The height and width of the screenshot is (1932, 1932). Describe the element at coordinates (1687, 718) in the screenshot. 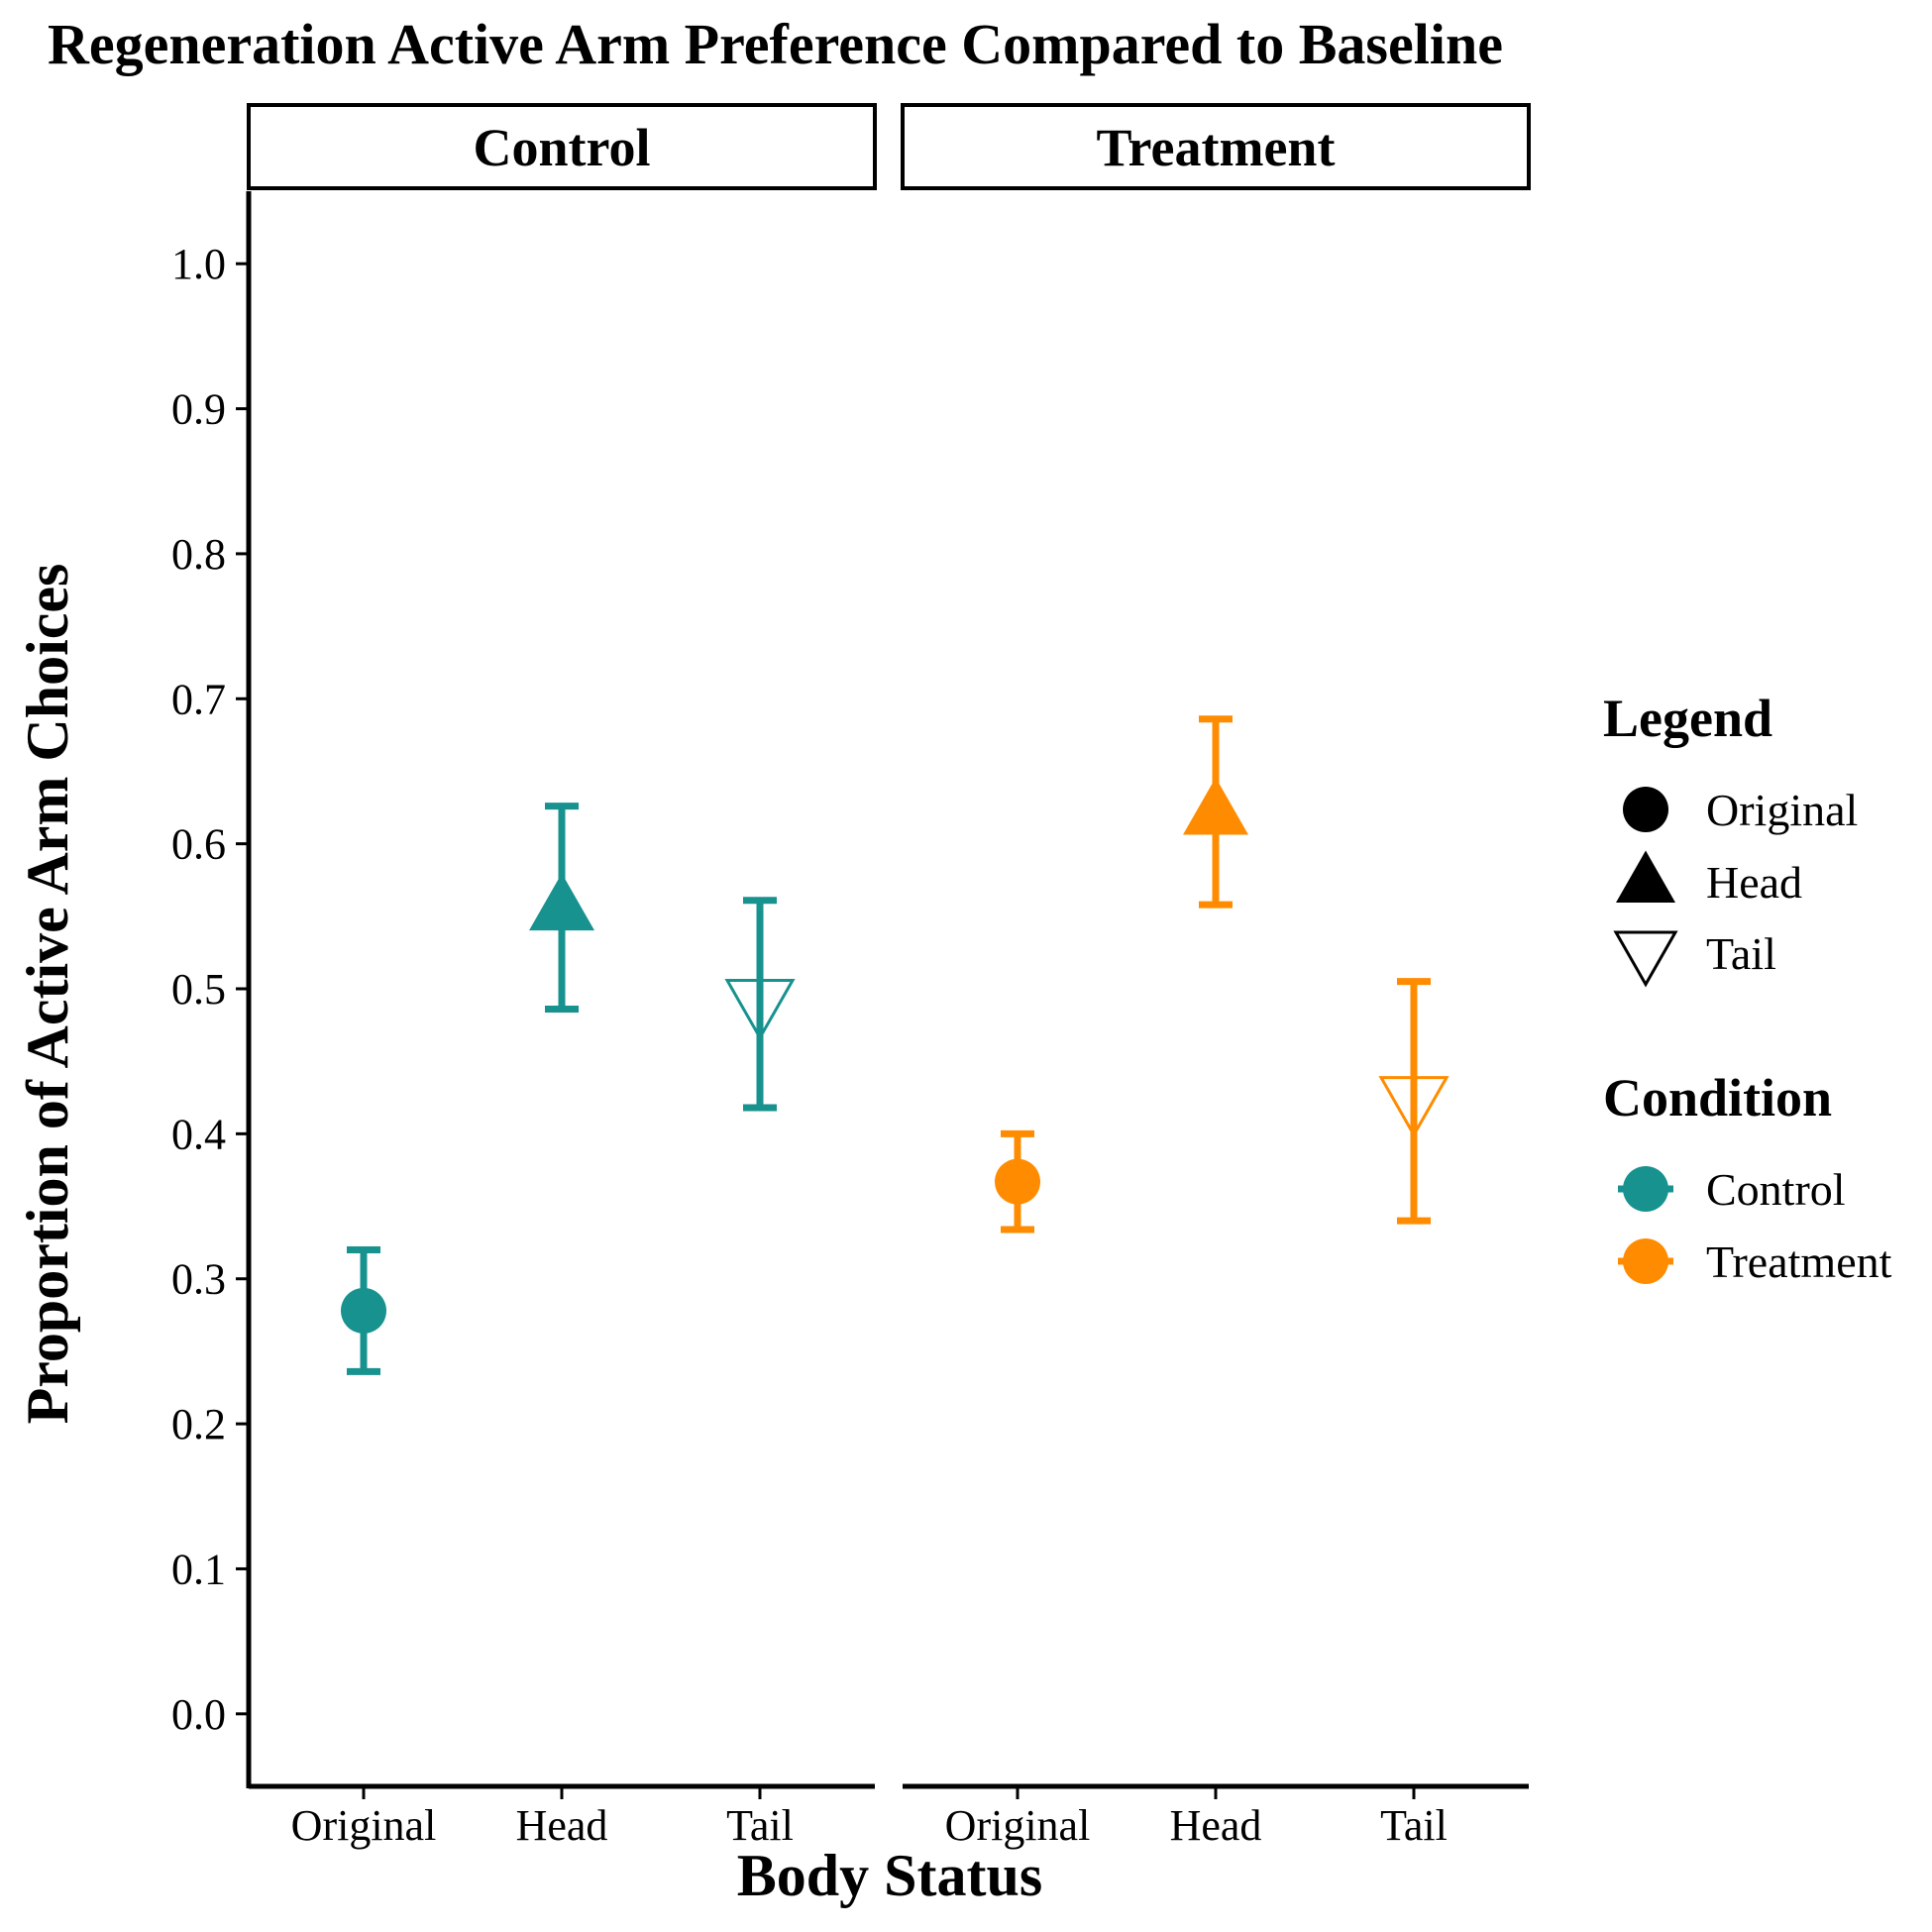

I see `legend-shape-title: Legend` at that location.